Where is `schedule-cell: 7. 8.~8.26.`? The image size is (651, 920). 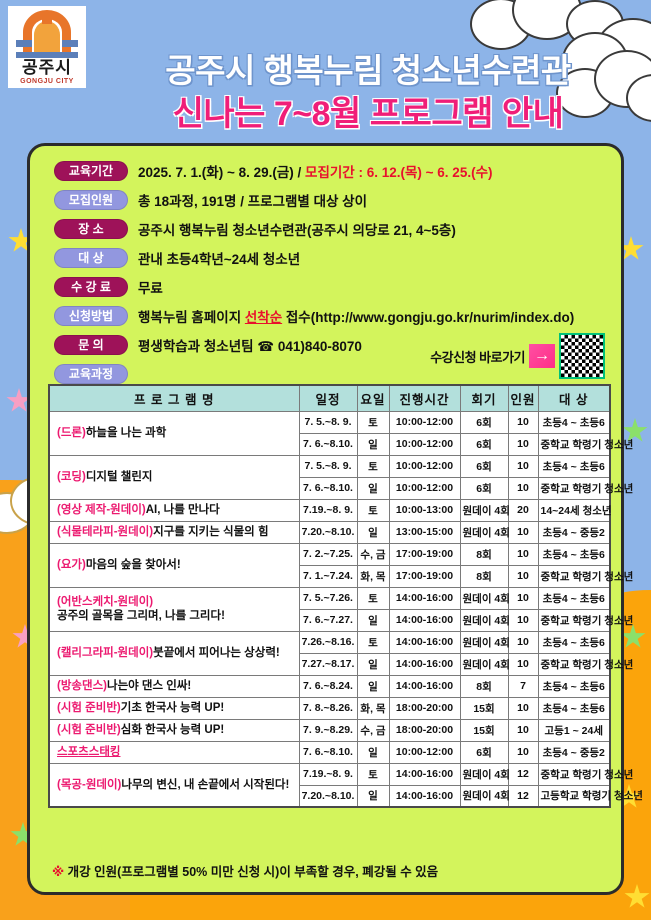 schedule-cell: 7. 8.~8.26. is located at coordinates (328, 708).